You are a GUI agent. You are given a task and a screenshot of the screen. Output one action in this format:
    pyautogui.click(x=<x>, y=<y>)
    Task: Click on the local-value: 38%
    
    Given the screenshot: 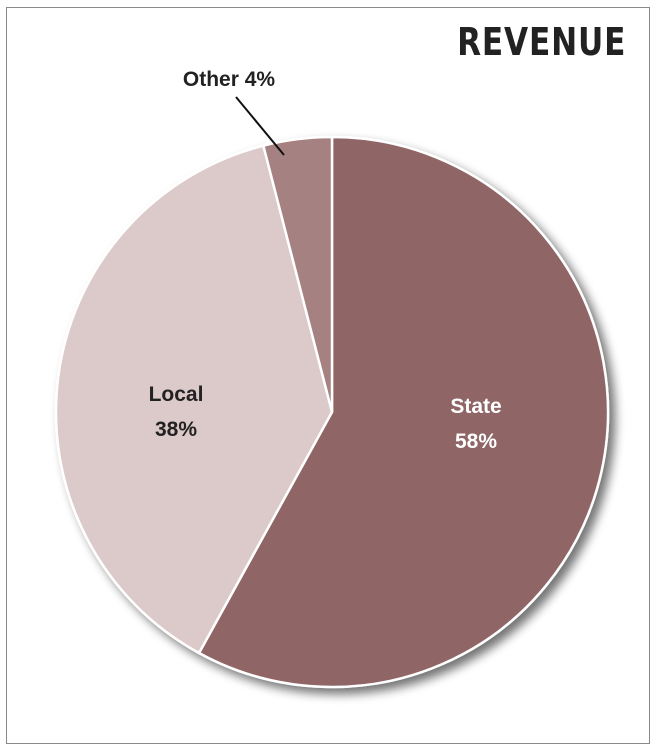 What is the action you would take?
    pyautogui.click(x=176, y=429)
    